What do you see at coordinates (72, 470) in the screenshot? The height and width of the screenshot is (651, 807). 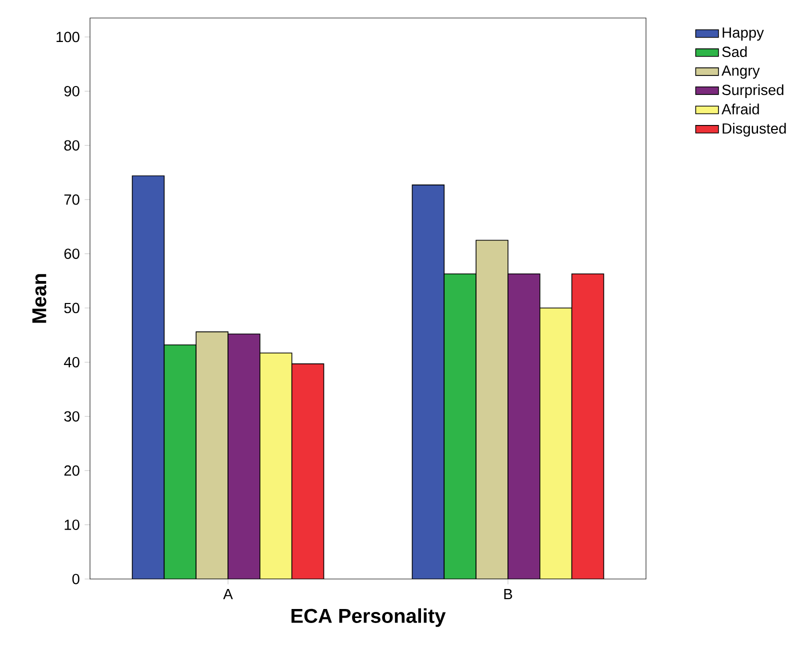 I see `y-tick-label: 20` at bounding box center [72, 470].